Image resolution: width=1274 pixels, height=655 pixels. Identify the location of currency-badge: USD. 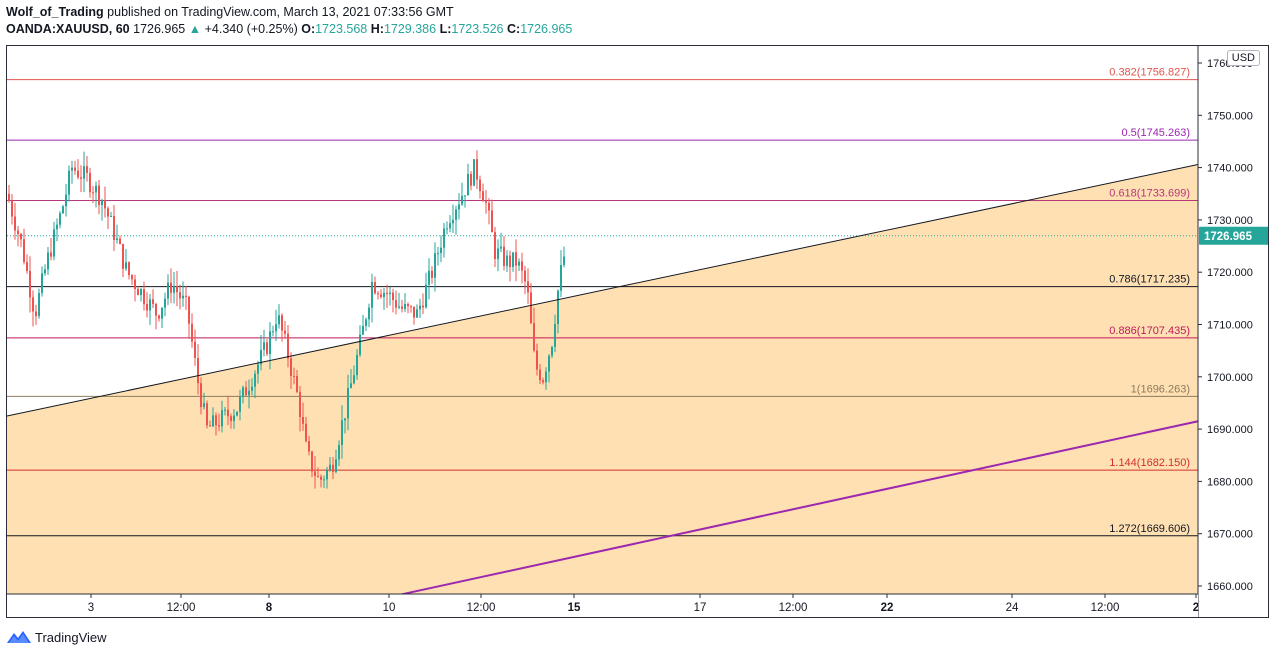
(1243, 58).